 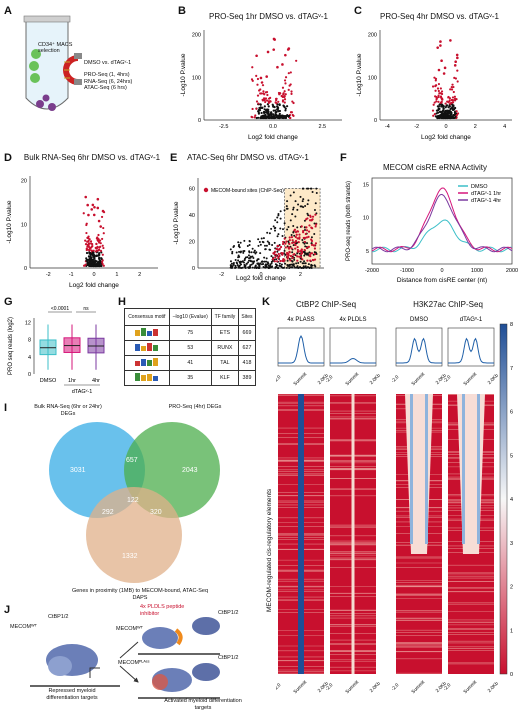 What do you see at coordinates (190, 333) in the screenshot?
I see `table-row: 75 ETS 669` at bounding box center [190, 333].